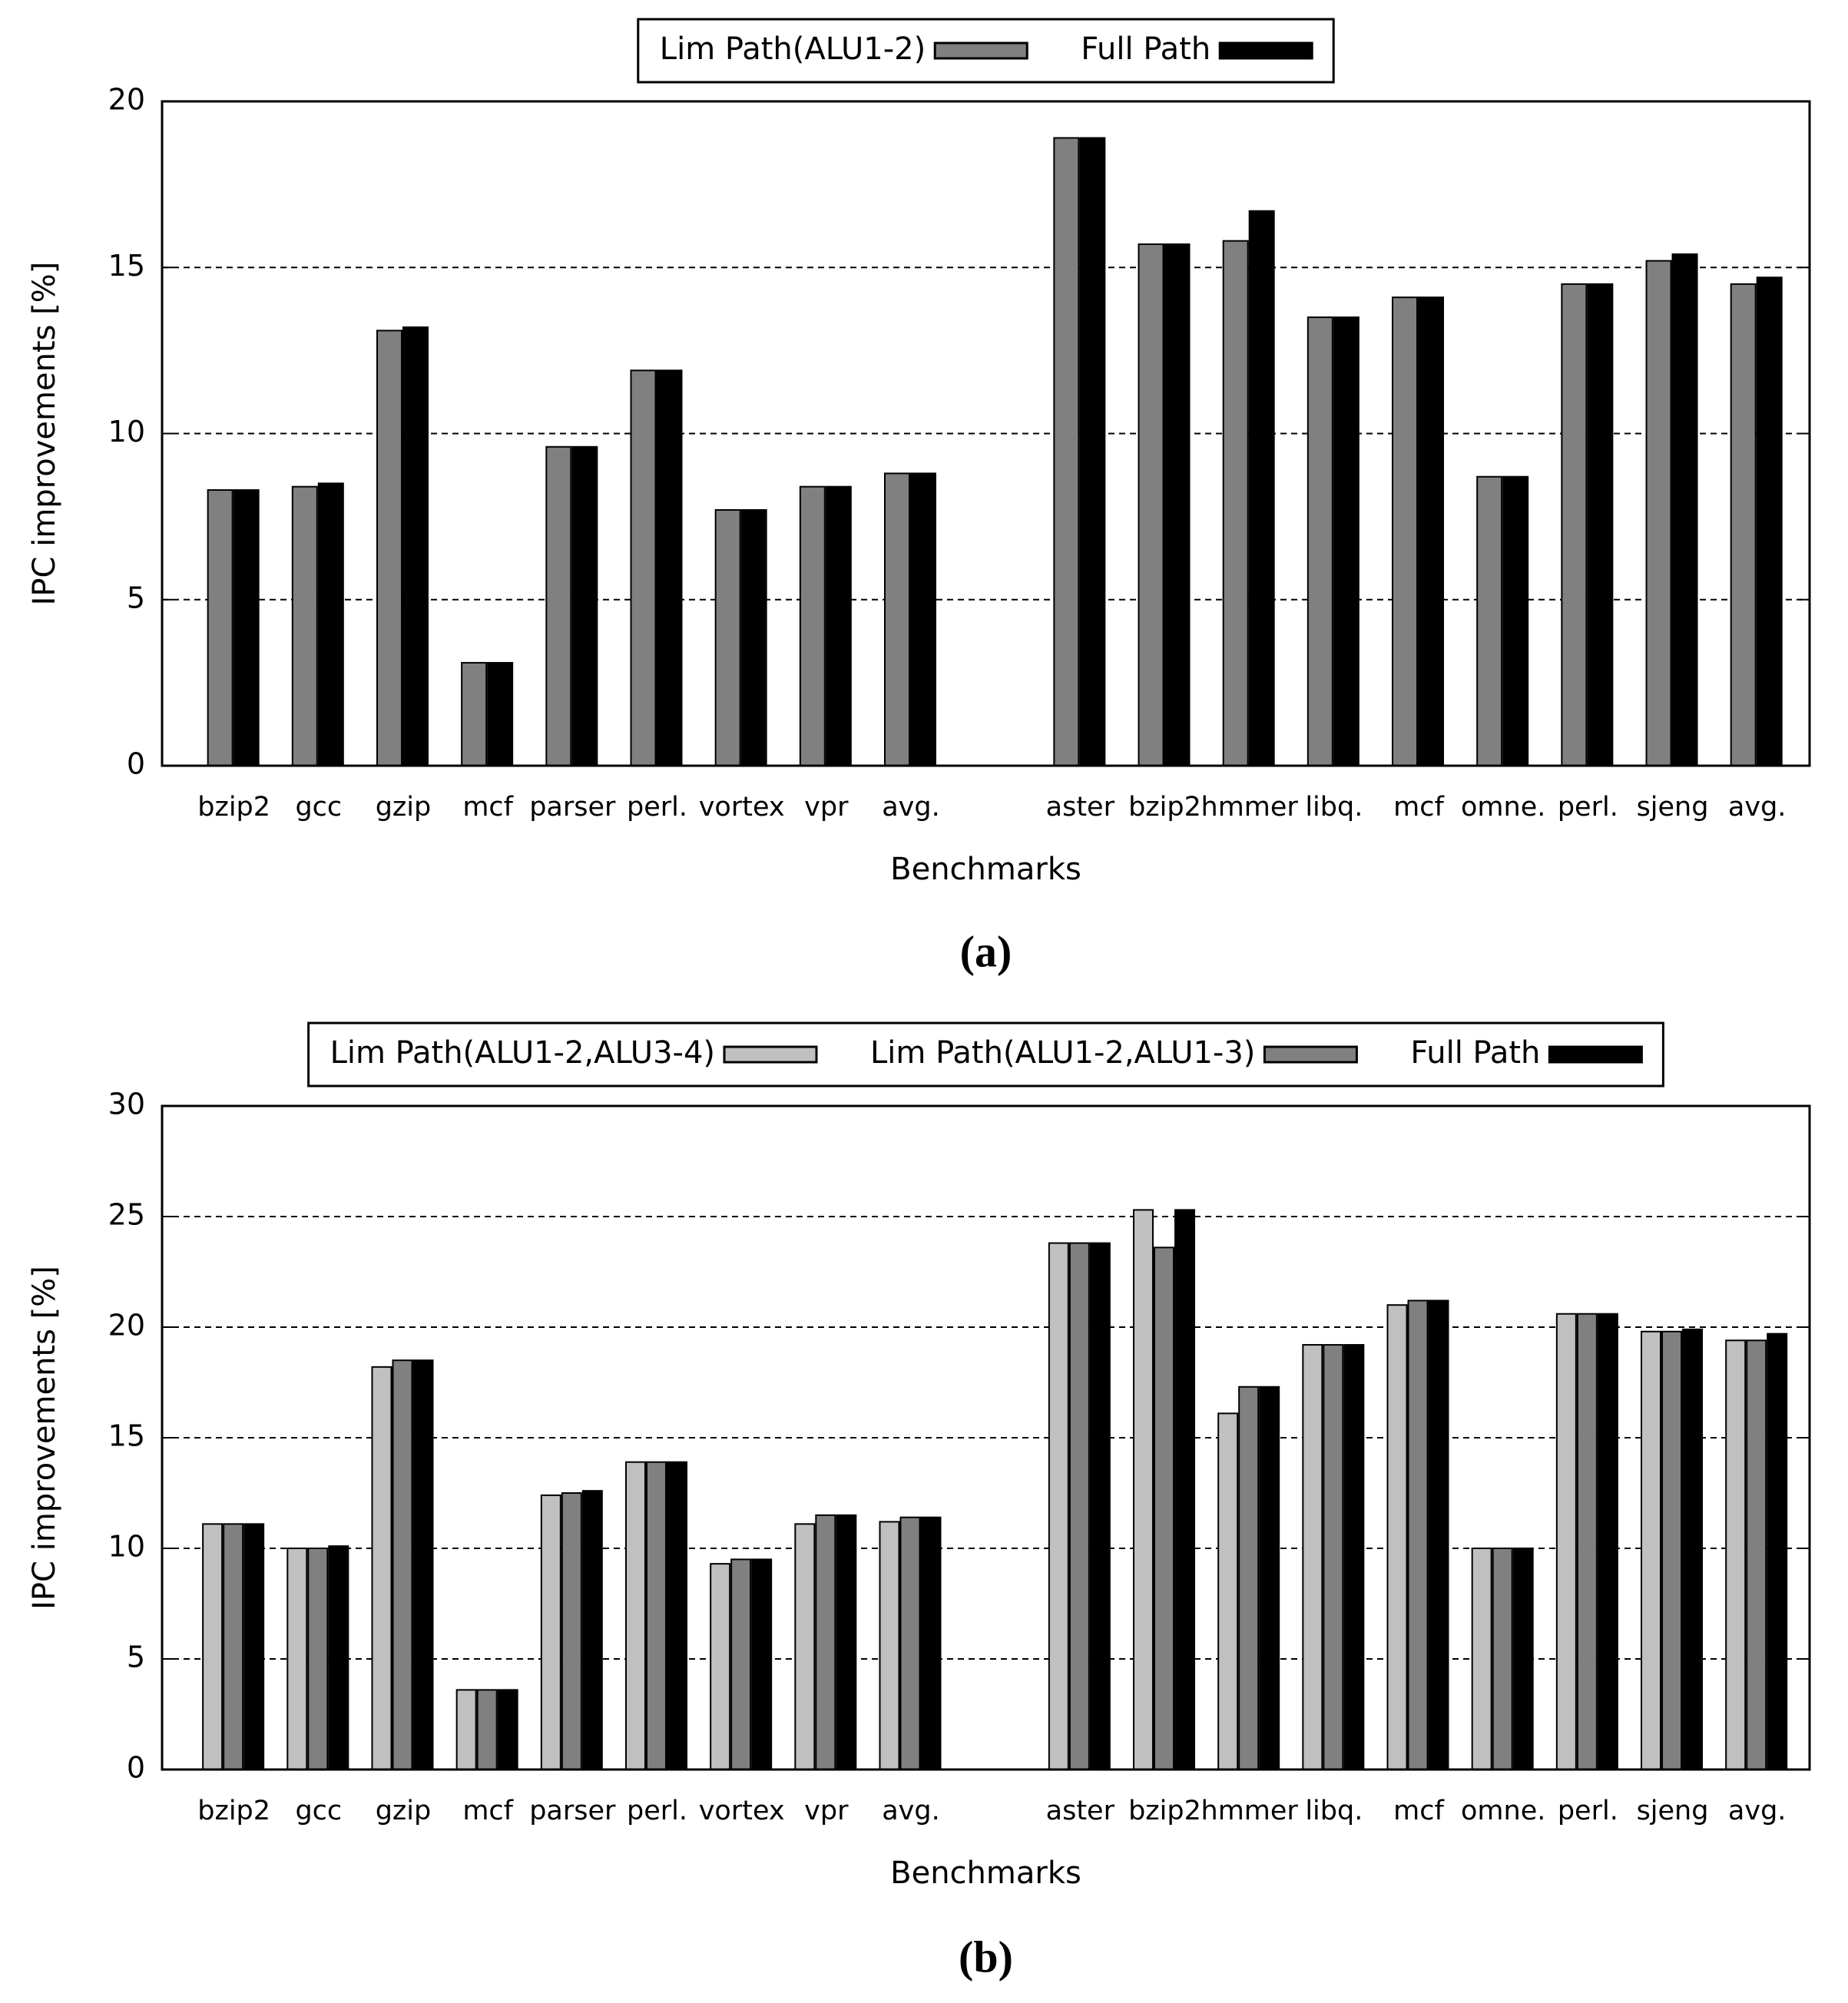 The height and width of the screenshot is (2003, 1848). Describe the element at coordinates (986, 951) in the screenshot. I see `caption: (a)` at that location.